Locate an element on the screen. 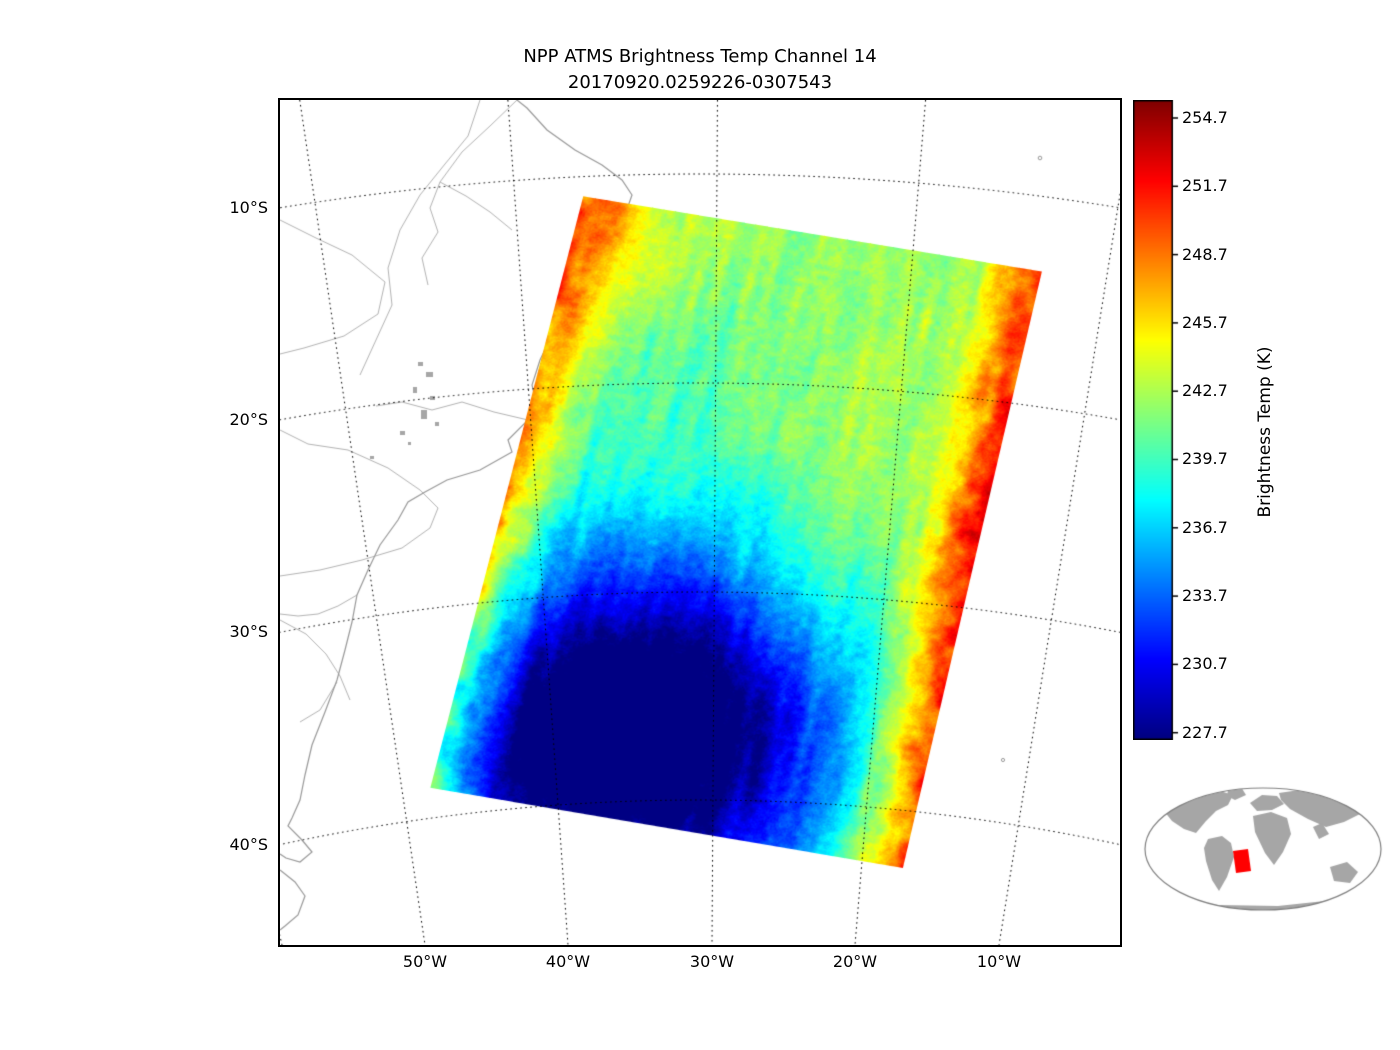 This screenshot has height=1050, width=1400. colorbar-tick-label-0: 254.7 is located at coordinates (1205, 117).